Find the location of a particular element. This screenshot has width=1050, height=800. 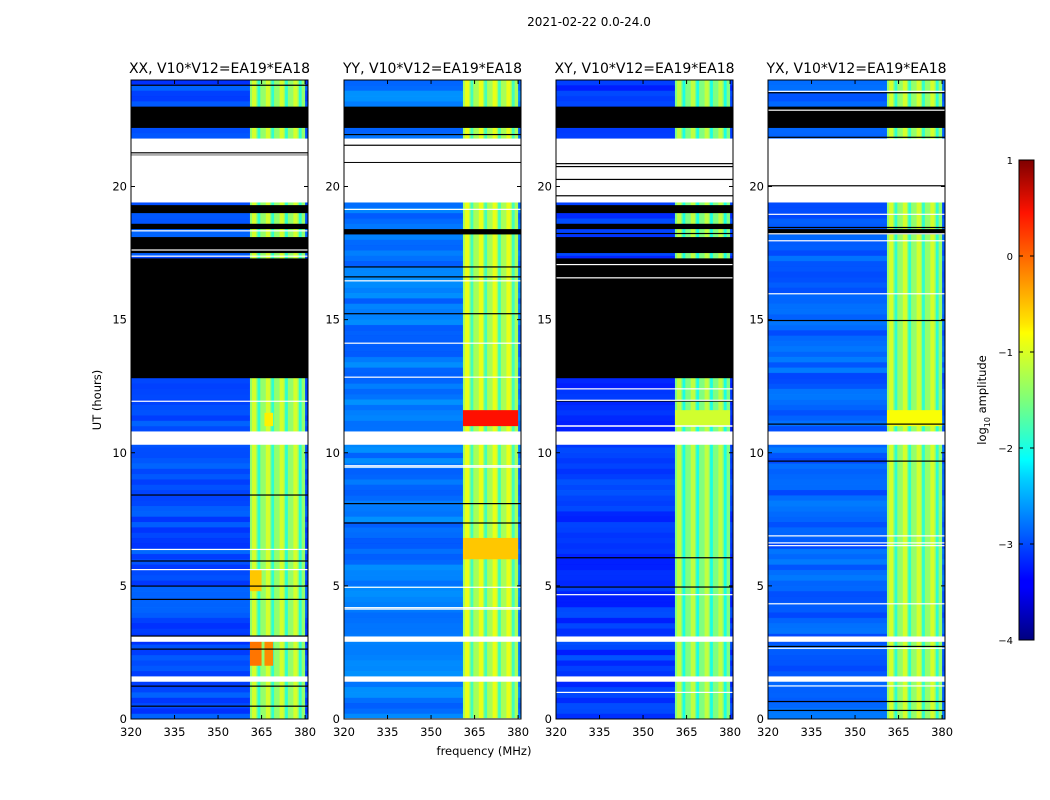

colorbar-tick-label: −2 is located at coordinates (1005, 449).